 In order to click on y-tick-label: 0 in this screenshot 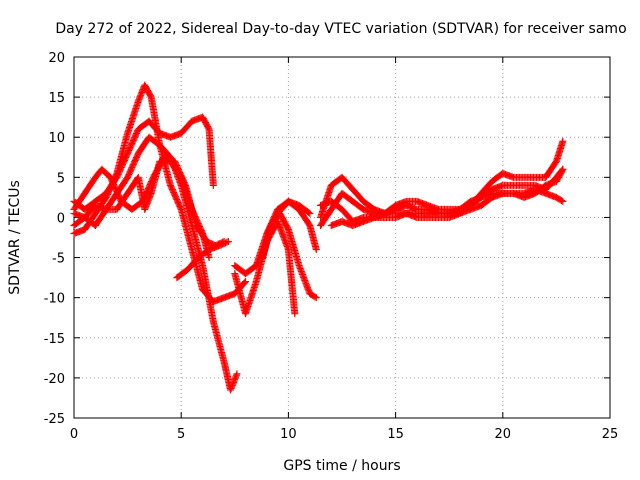, I will do `click(61, 218)`.